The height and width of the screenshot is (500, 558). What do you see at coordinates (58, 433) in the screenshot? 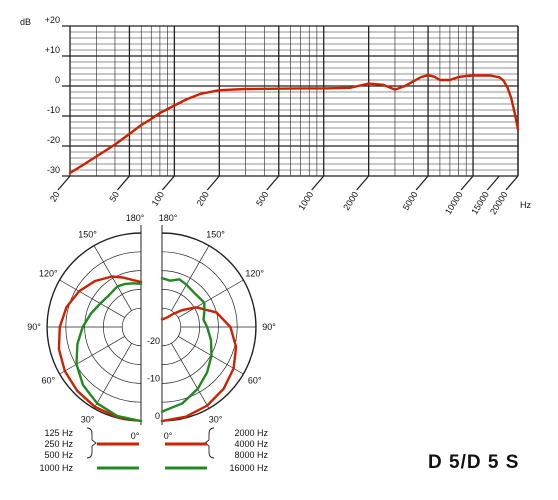
I see `legend-frequency-label: 125 Hz` at bounding box center [58, 433].